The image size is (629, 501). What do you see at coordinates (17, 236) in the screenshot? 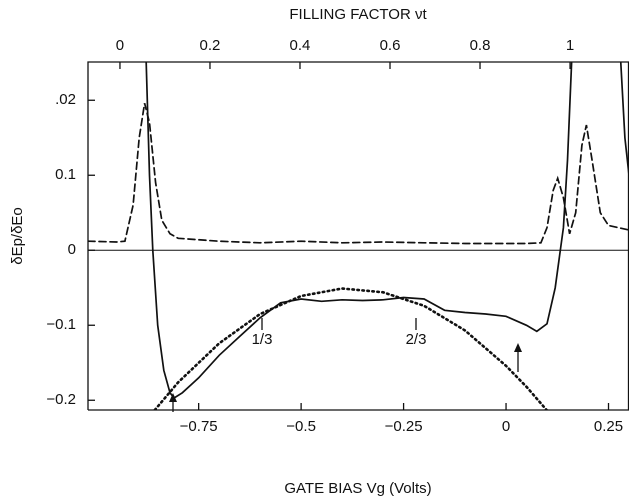
I see `y-axis-title: δEp/δEo` at bounding box center [17, 236].